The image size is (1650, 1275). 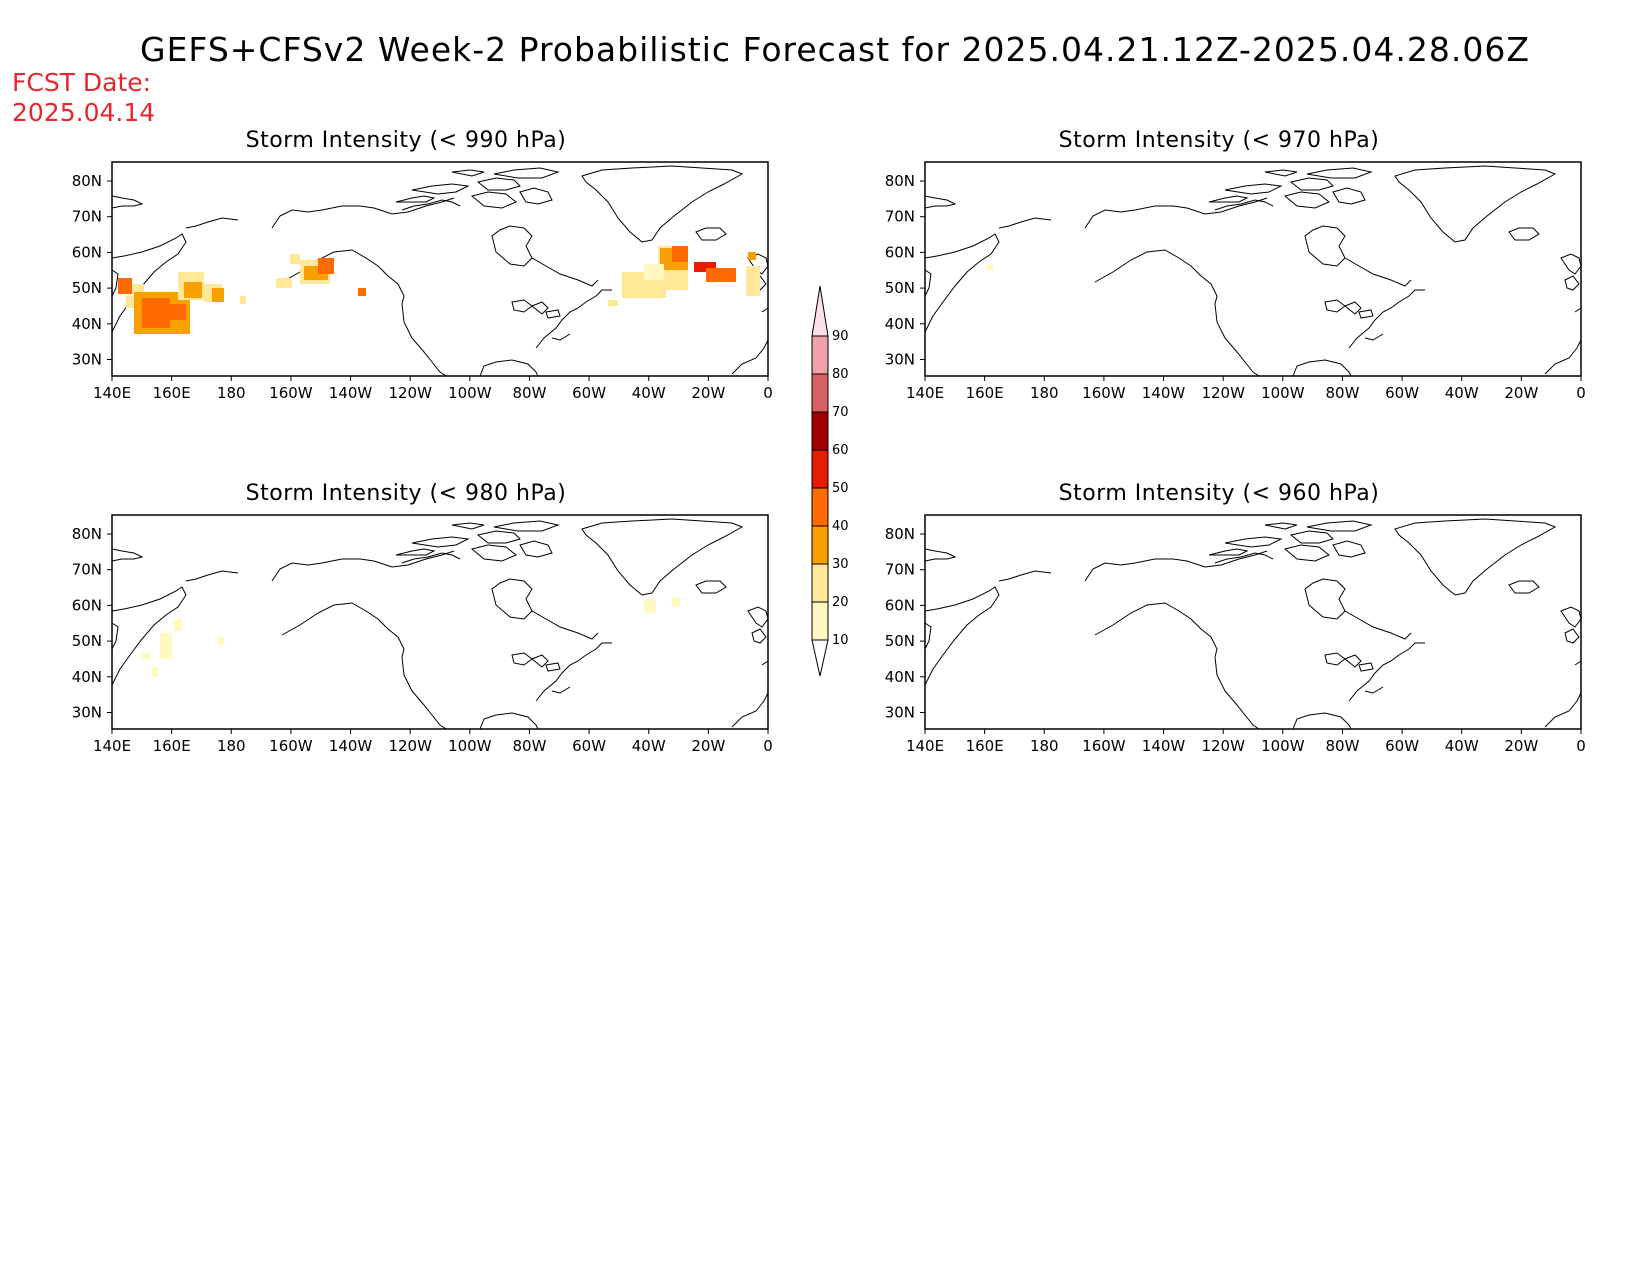 What do you see at coordinates (1521, 746) in the screenshot?
I see `x-tick-label: 20W` at bounding box center [1521, 746].